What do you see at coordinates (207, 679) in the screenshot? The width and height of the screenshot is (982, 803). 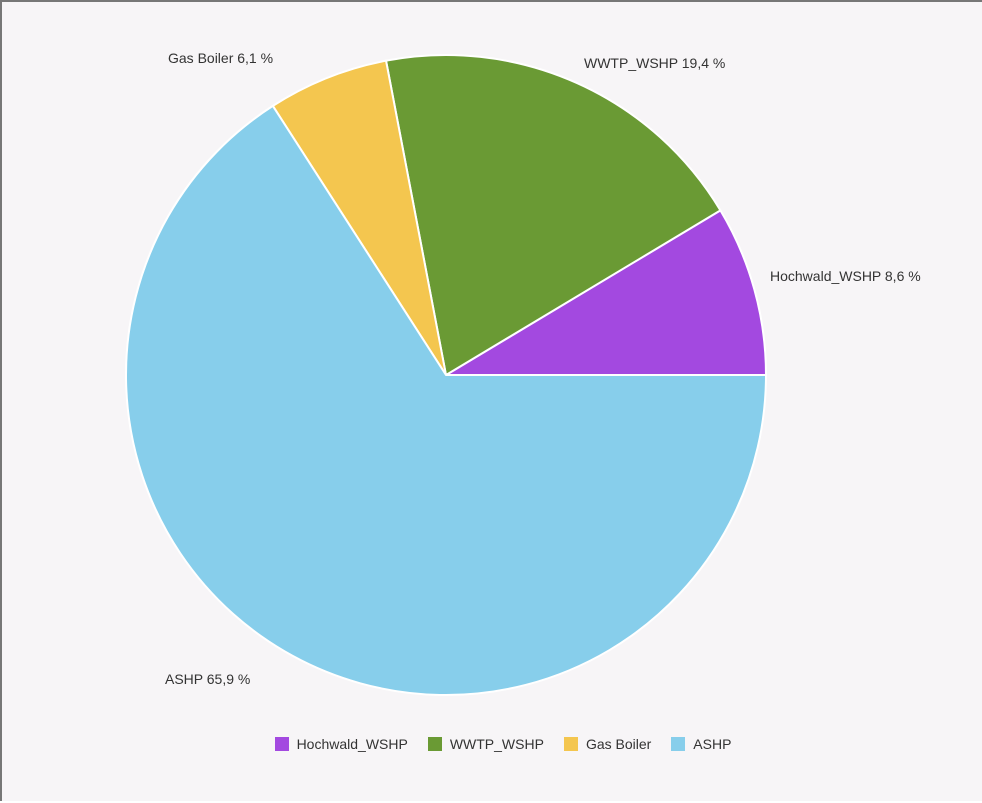 I see `slice-label-ashp: ASHP 65,9 %` at bounding box center [207, 679].